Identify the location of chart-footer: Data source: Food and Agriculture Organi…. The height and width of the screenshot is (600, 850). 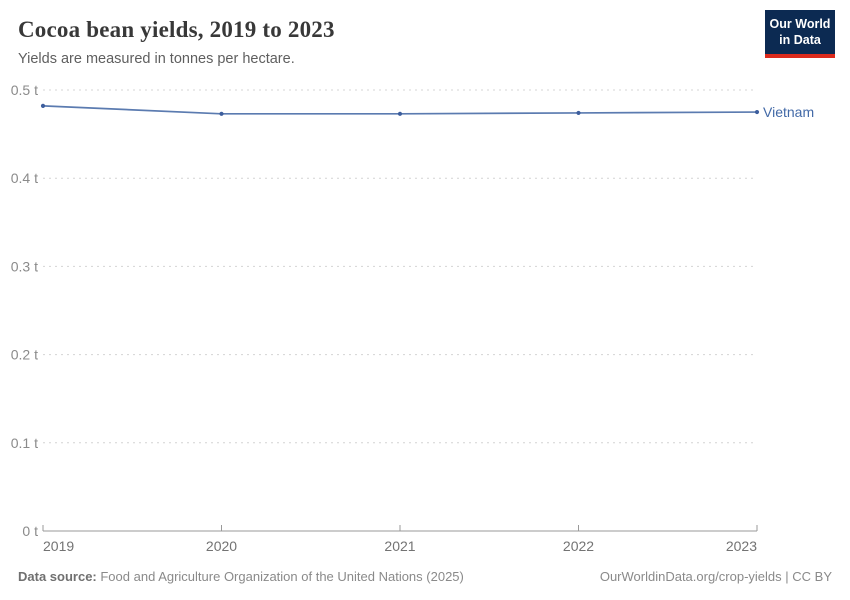
(425, 576).